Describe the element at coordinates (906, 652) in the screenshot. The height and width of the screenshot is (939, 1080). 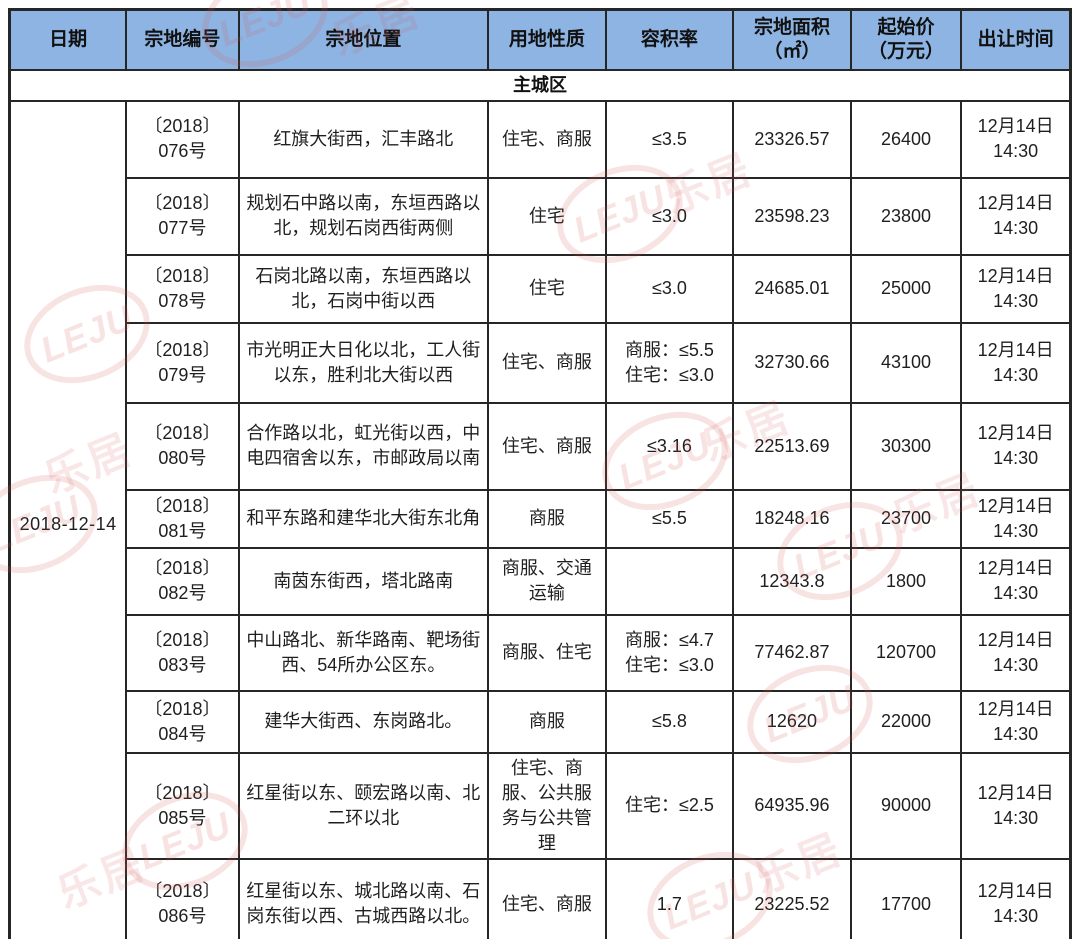
I see `starting-price-cell: 120700` at that location.